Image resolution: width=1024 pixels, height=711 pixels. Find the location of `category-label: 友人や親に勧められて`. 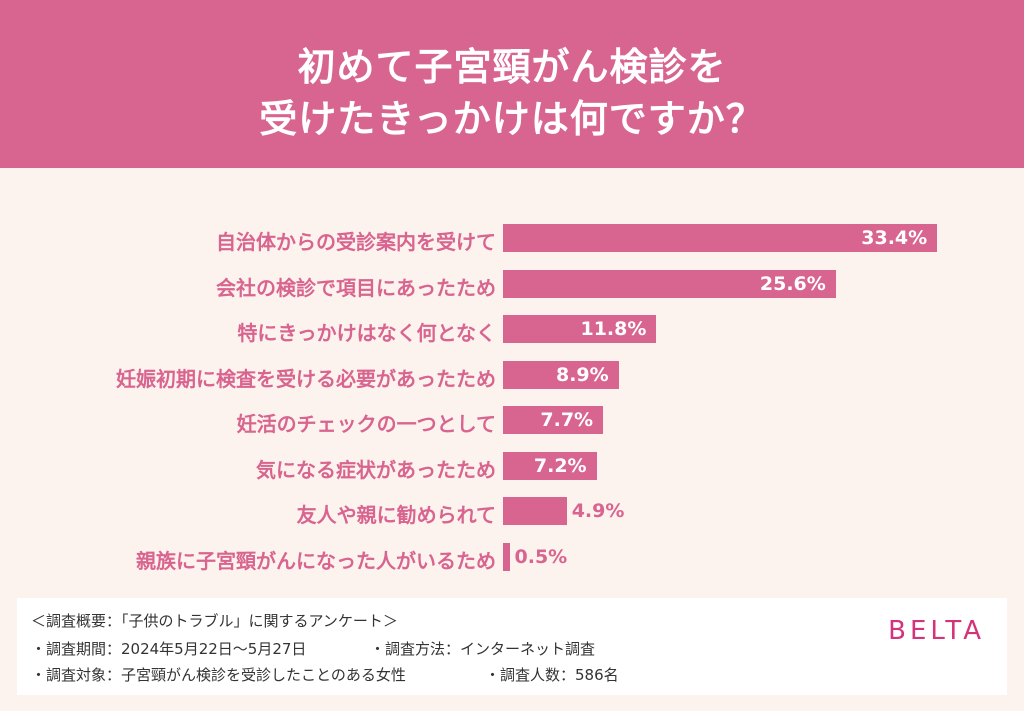

category-label: 友人や親に勧められて is located at coordinates (396, 515).